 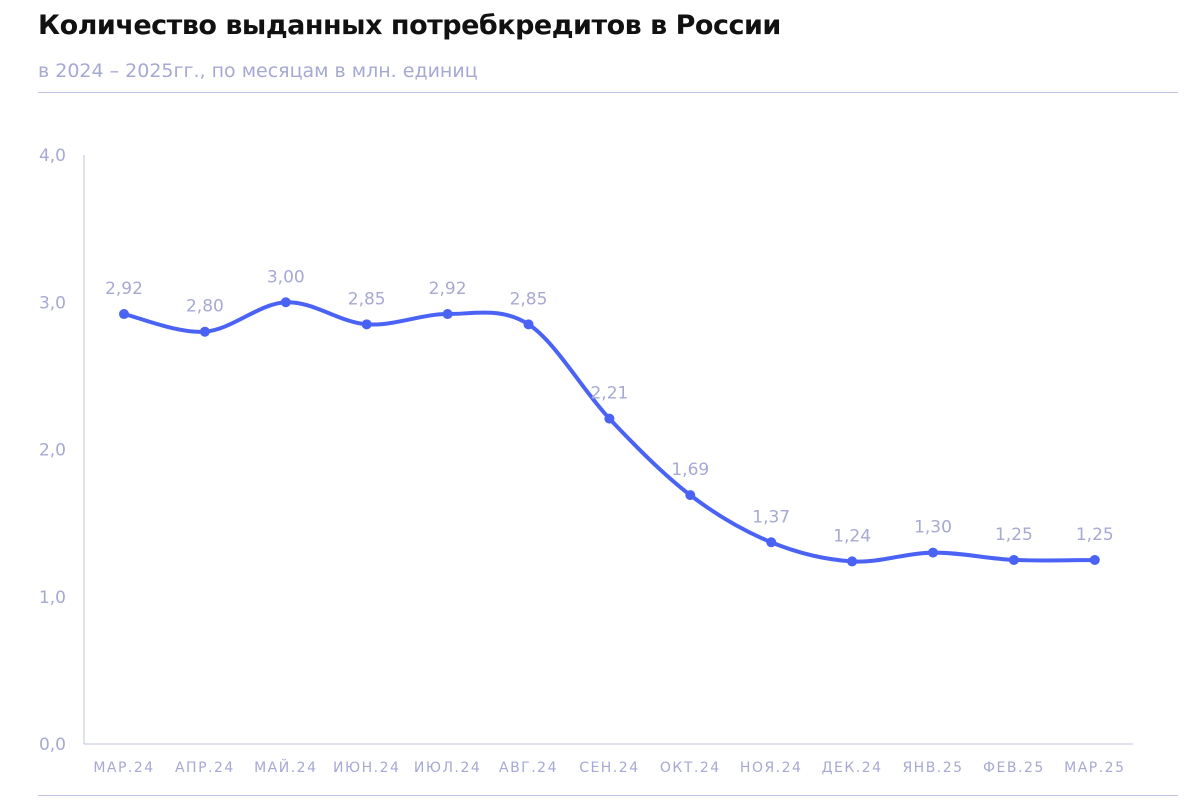 I want to click on y-axis-ticks: 0,0 1,0 2,0 3,0 4,0, so click(x=52, y=450).